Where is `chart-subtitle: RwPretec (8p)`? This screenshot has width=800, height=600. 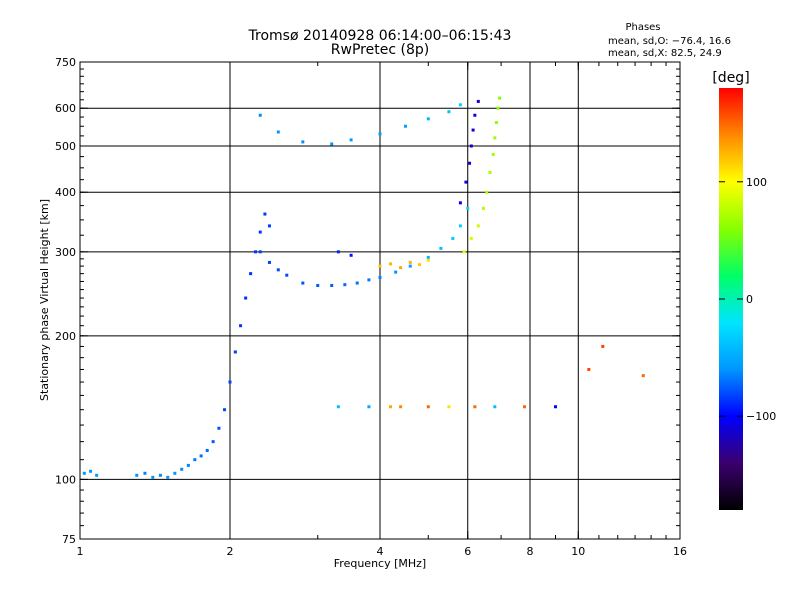
chart-subtitle: RwPretec (8p) is located at coordinates (380, 50).